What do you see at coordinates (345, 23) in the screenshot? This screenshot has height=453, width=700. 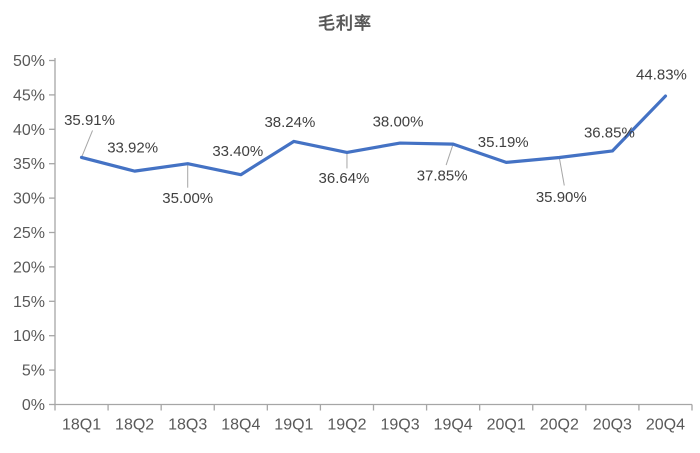 I see `chart-title: 毛利率` at bounding box center [345, 23].